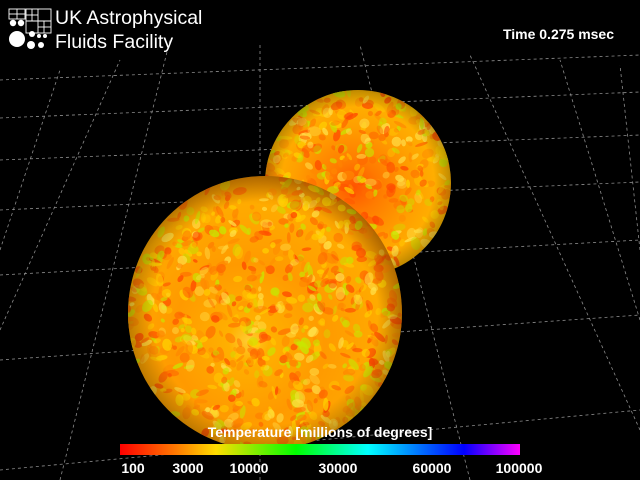 The width and height of the screenshot is (640, 480). What do you see at coordinates (320, 449) in the screenshot?
I see `colorbar` at bounding box center [320, 449].